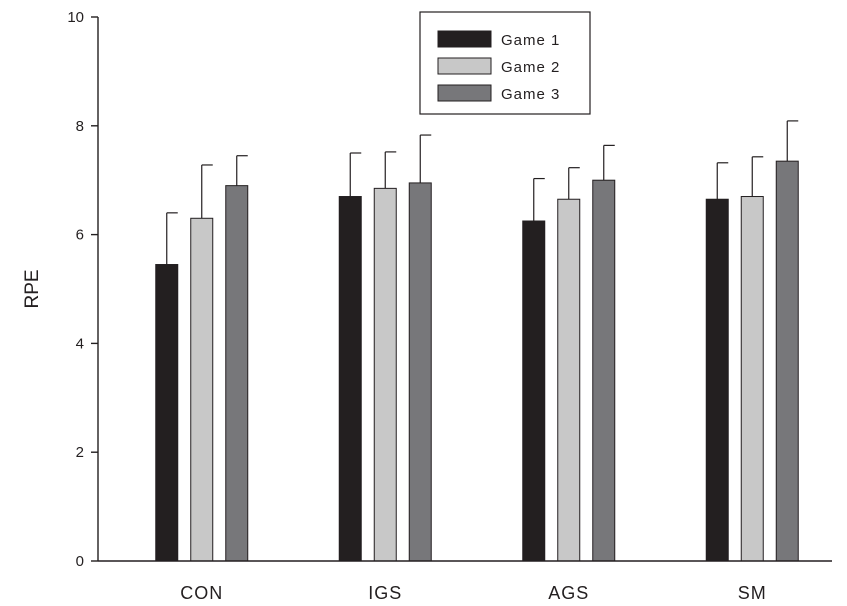 The image size is (847, 606). Describe the element at coordinates (80, 235) in the screenshot. I see `y-tick-label-6: 6` at that location.